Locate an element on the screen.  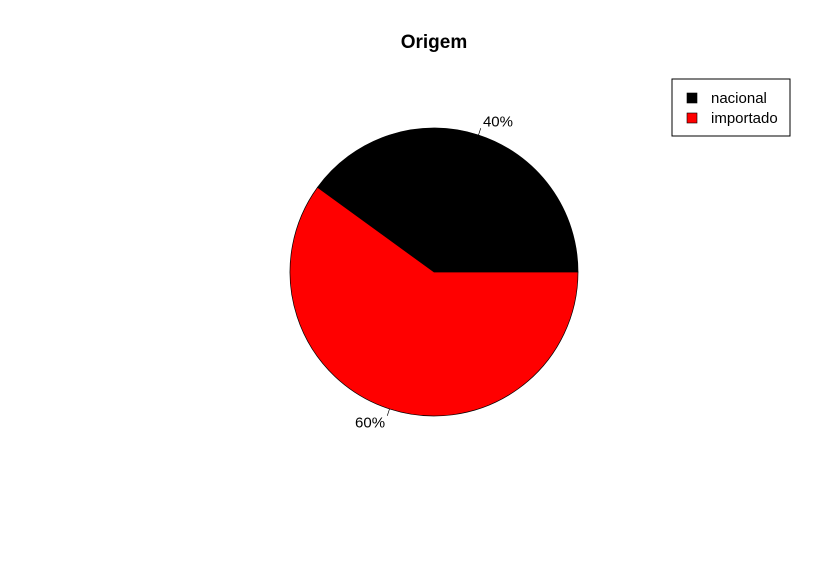
slice-label-tick-nacional is located at coordinates (480, 132).